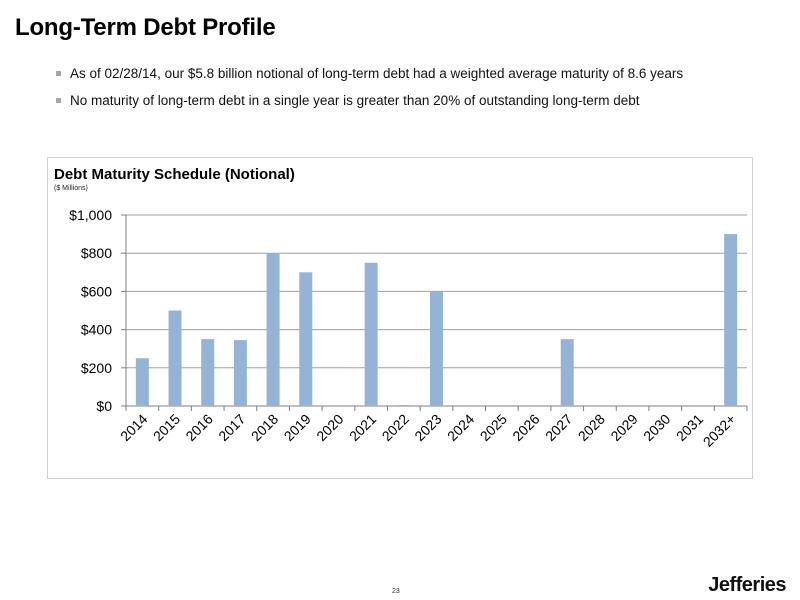 This screenshot has width=800, height=600. I want to click on chart-title: Debt Maturity Schedule (Notional), so click(174, 174).